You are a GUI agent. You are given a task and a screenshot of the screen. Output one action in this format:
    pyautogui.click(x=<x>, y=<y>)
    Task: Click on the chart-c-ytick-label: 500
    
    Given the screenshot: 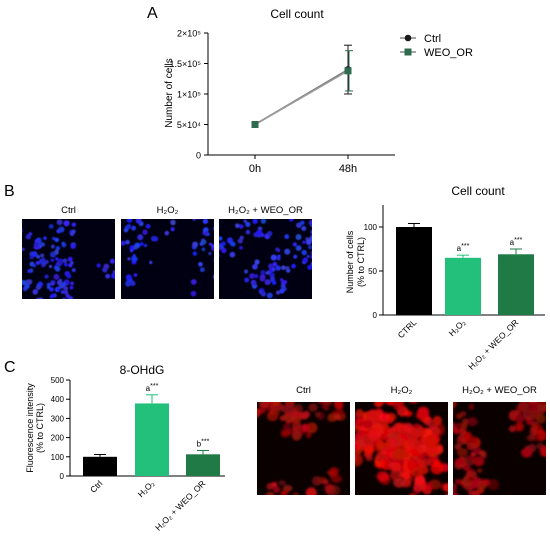 What is the action you would take?
    pyautogui.click(x=58, y=380)
    